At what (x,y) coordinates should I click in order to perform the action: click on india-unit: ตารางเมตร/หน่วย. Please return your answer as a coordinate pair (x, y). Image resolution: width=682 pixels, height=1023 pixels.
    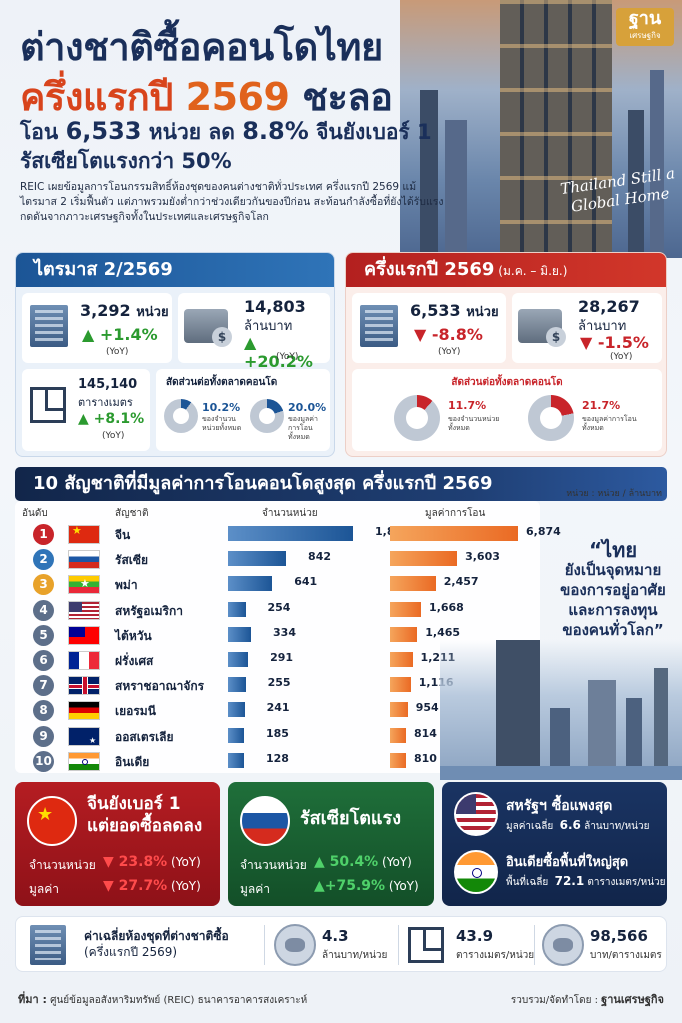
    Looking at the image, I should click on (626, 882).